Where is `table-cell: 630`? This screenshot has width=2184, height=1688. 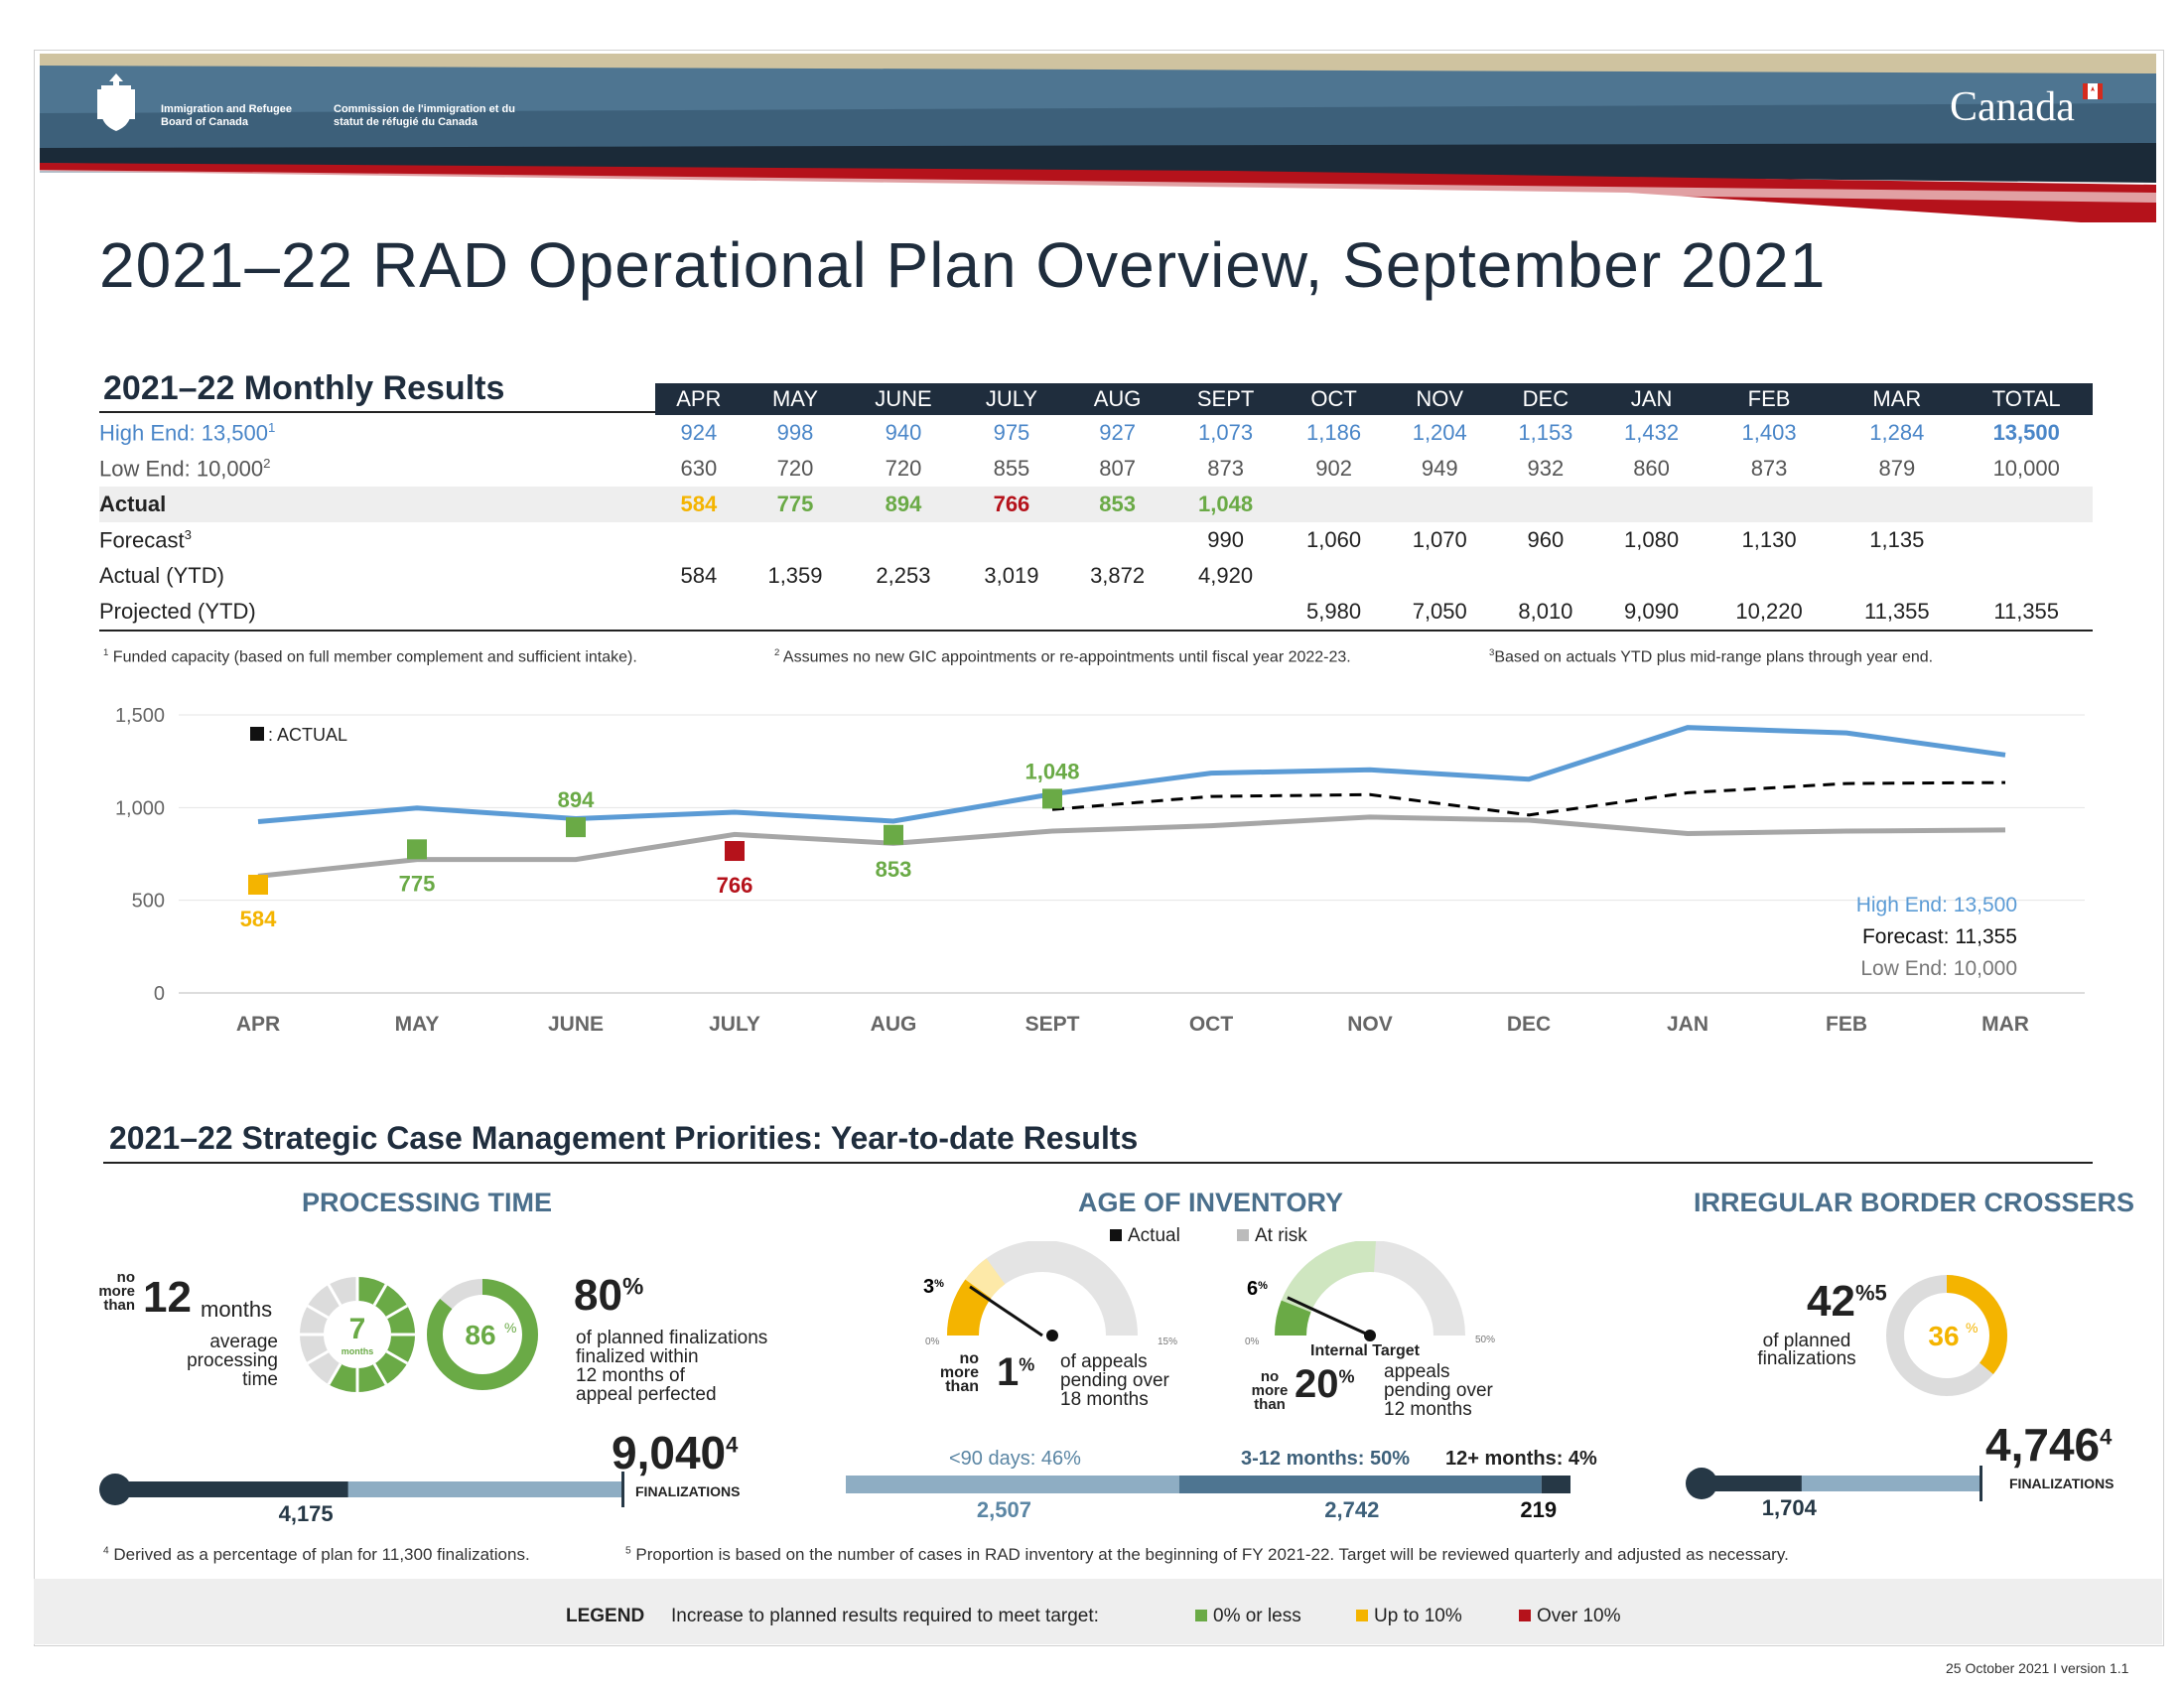
table-cell: 630 is located at coordinates (699, 468).